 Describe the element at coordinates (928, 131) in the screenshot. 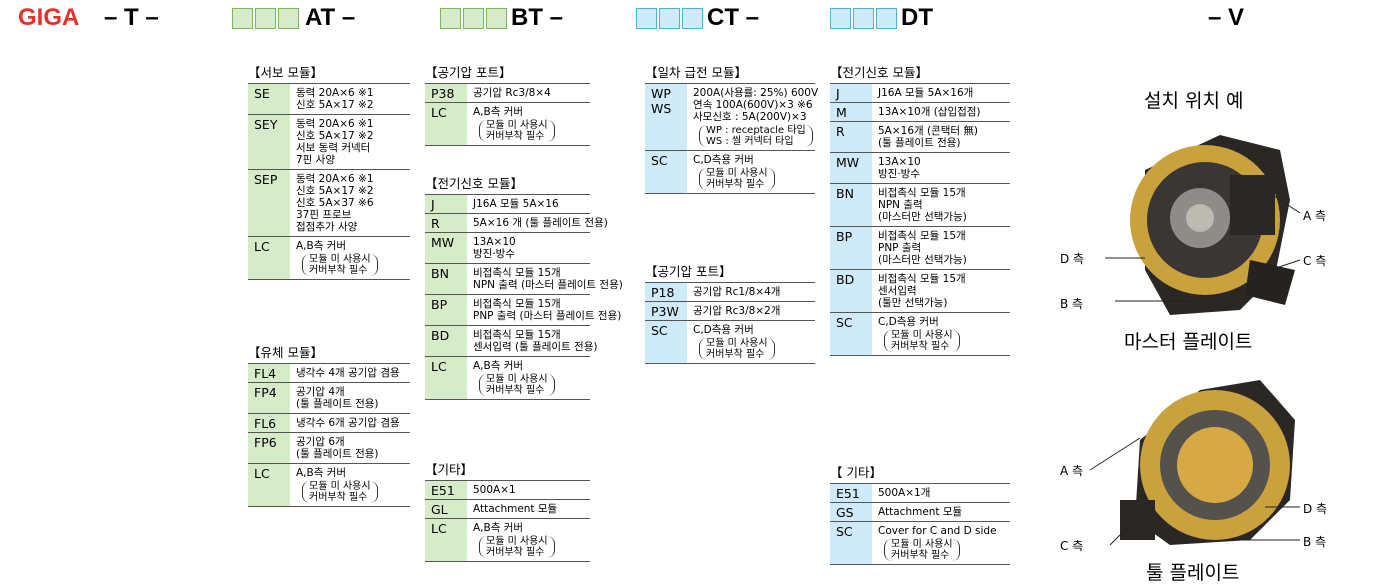

I see `description-line: 5A×16개 (콘택터 無)` at that location.